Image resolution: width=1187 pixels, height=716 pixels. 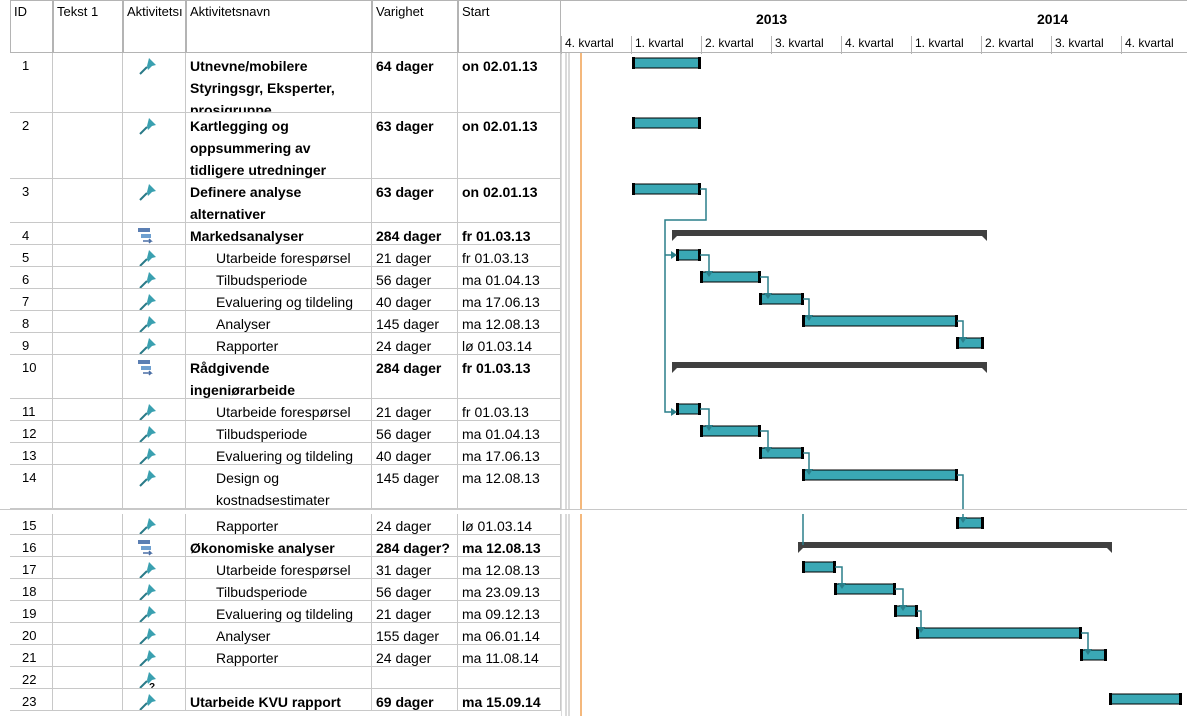 What do you see at coordinates (509, 633) in the screenshot?
I see `task-start: ma 06.01.14` at bounding box center [509, 633].